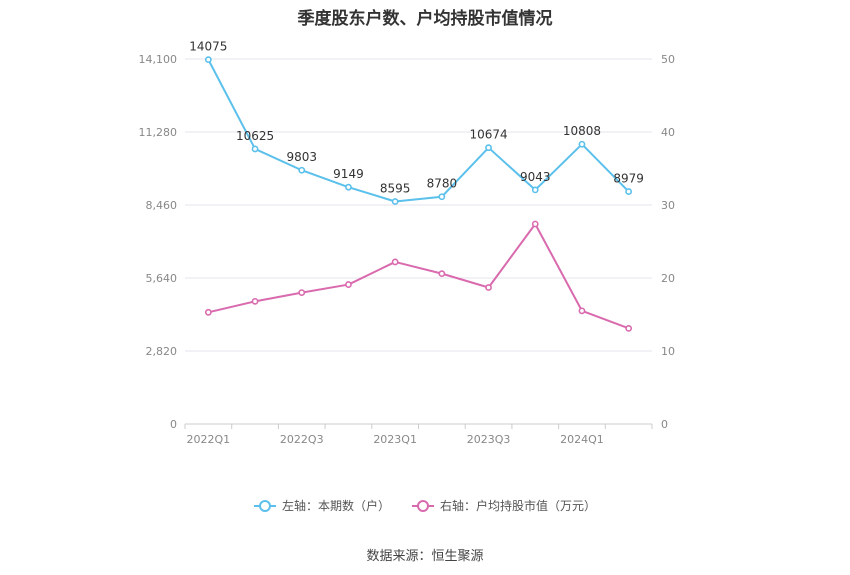 The height and width of the screenshot is (575, 850). I want to click on data-label: 9803, so click(301, 157).